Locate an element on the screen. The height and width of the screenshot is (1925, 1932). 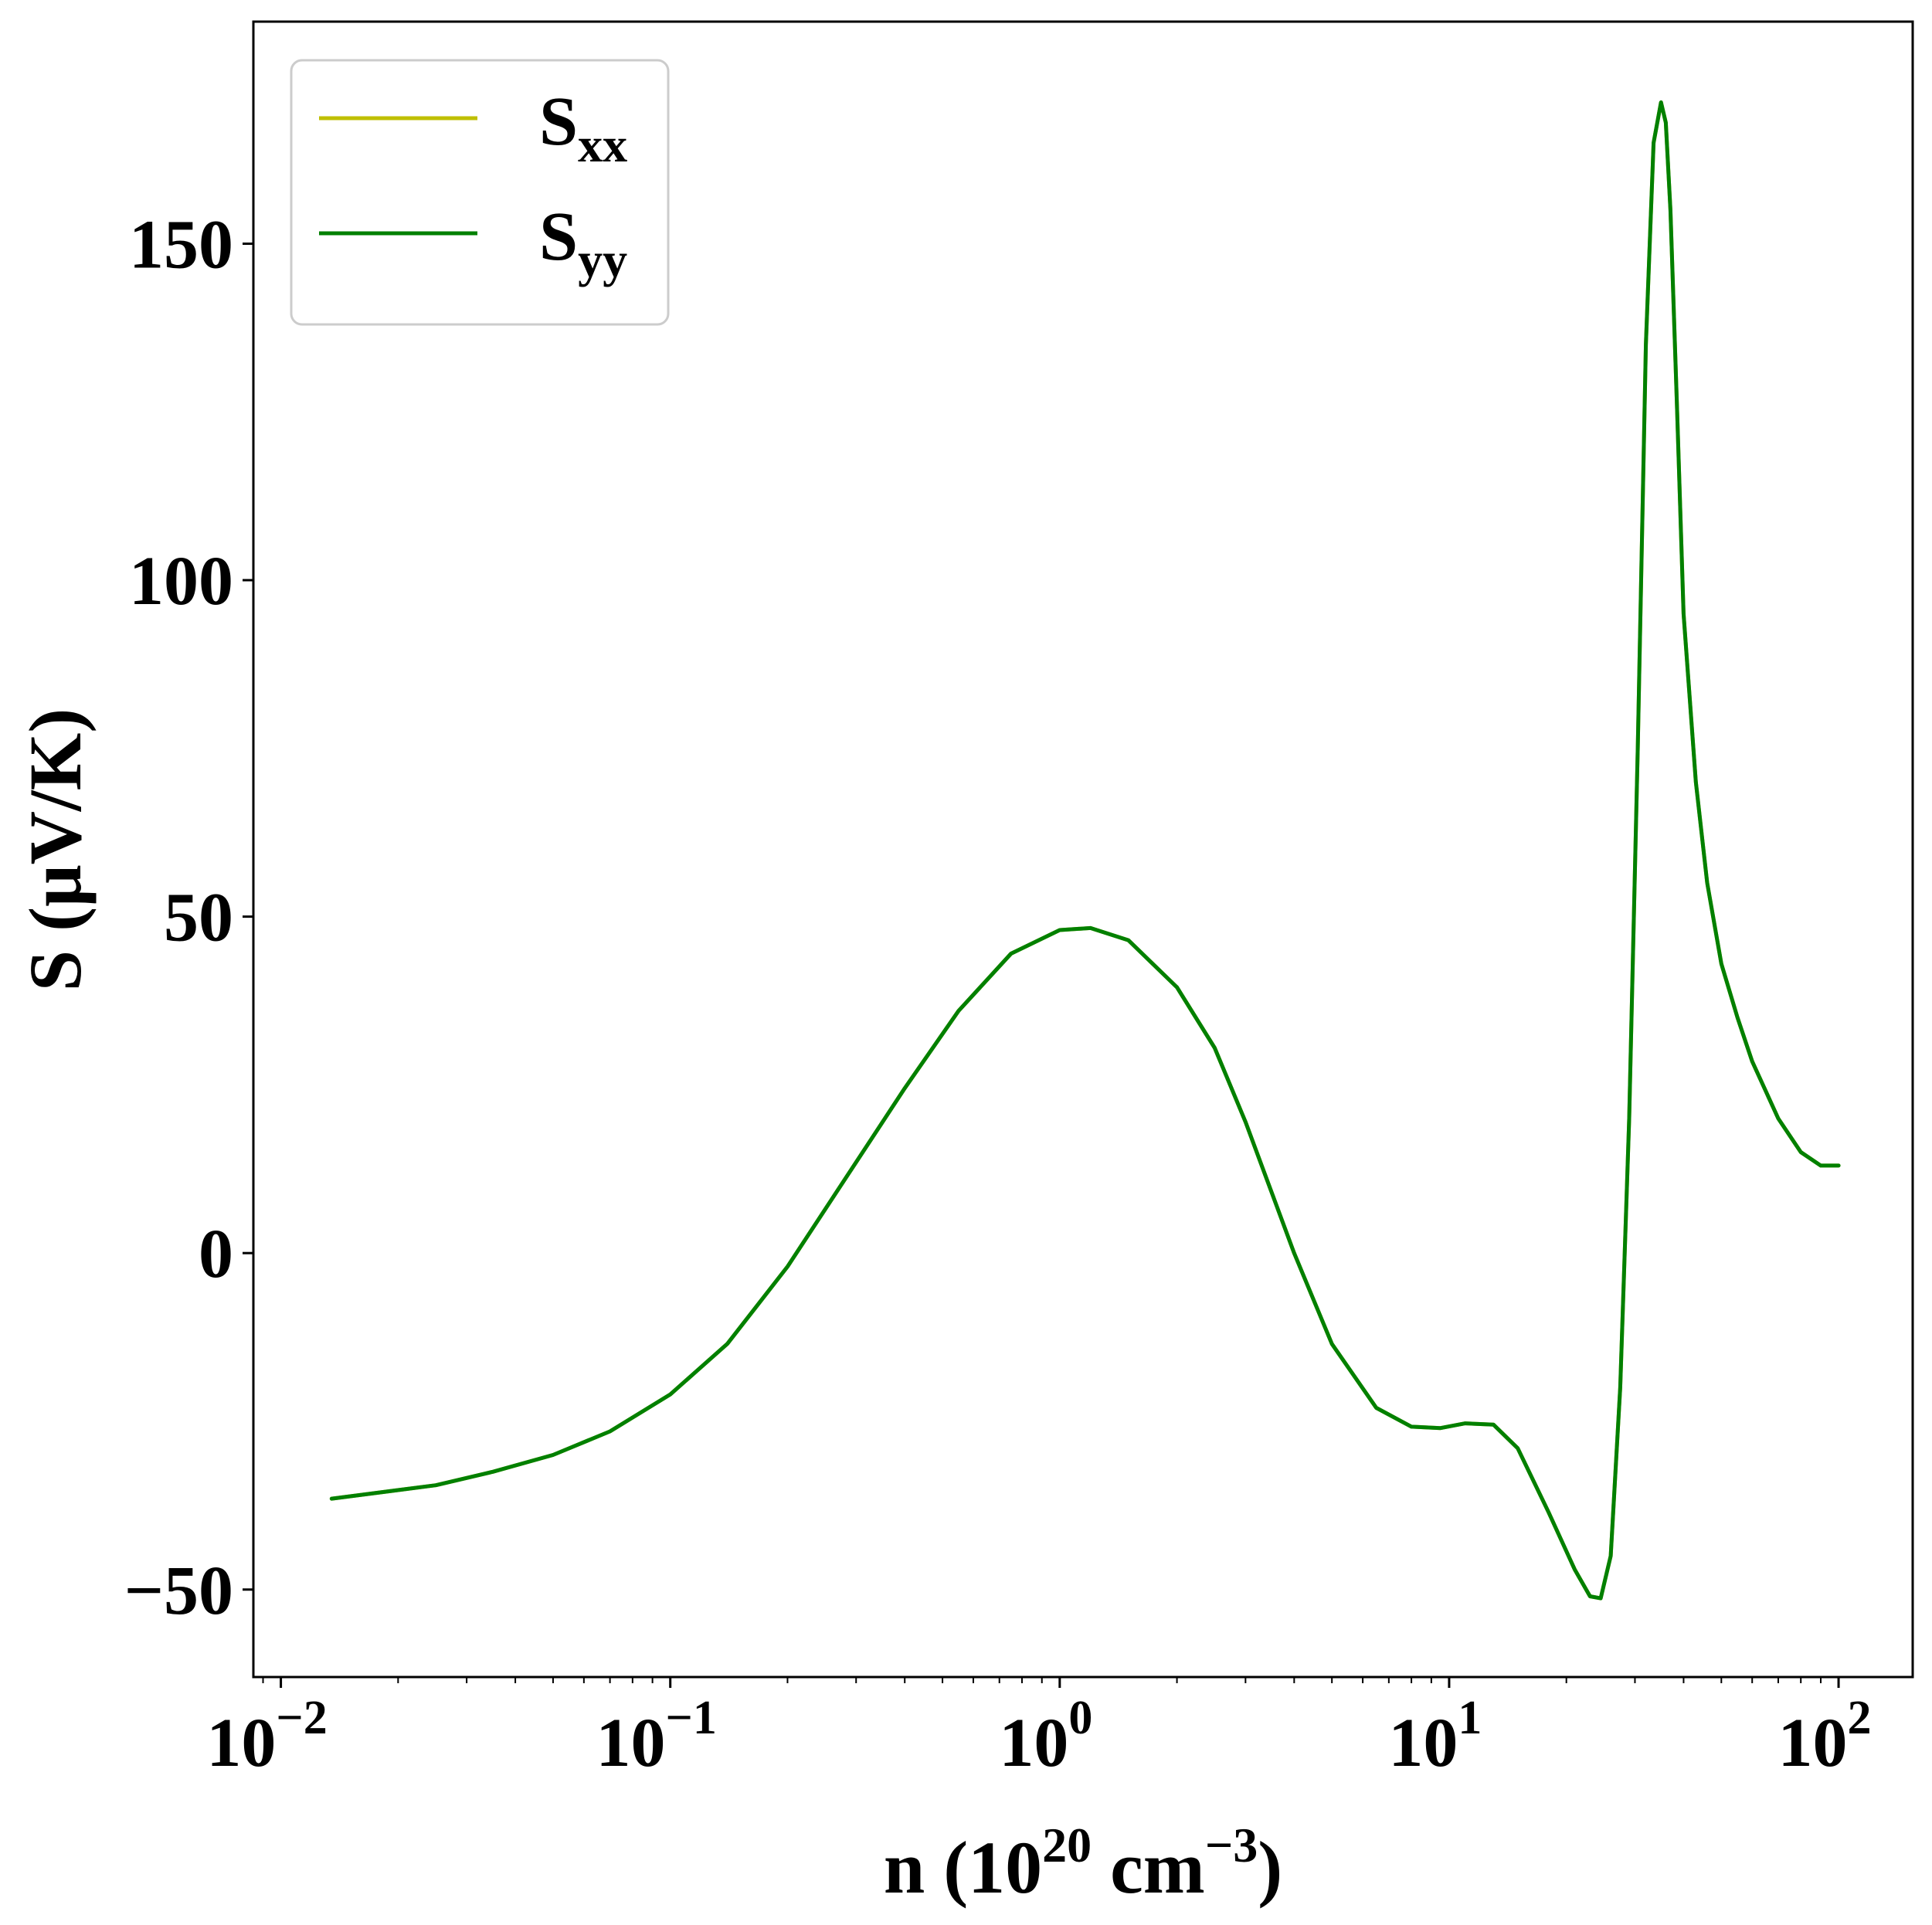
x-axis: 10⁻² 10⁻¹ 10⁰ 10¹ 10² is located at coordinates (1039, 1729).